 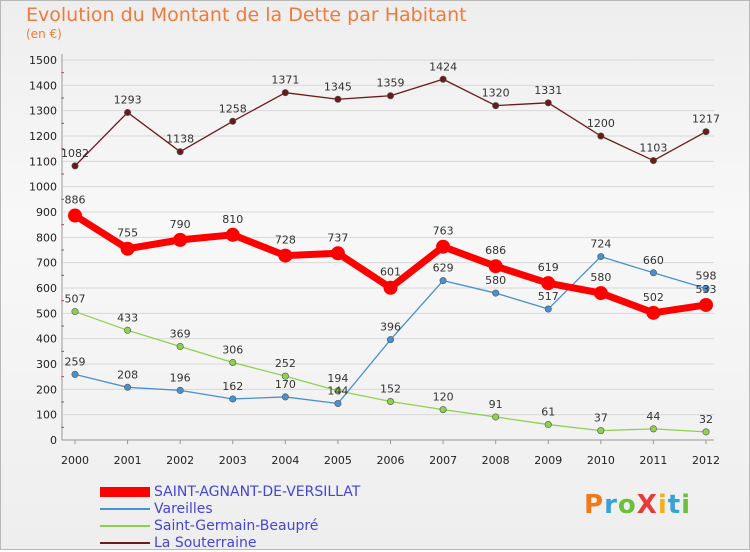 I want to click on data-label: 886, so click(x=75, y=200).